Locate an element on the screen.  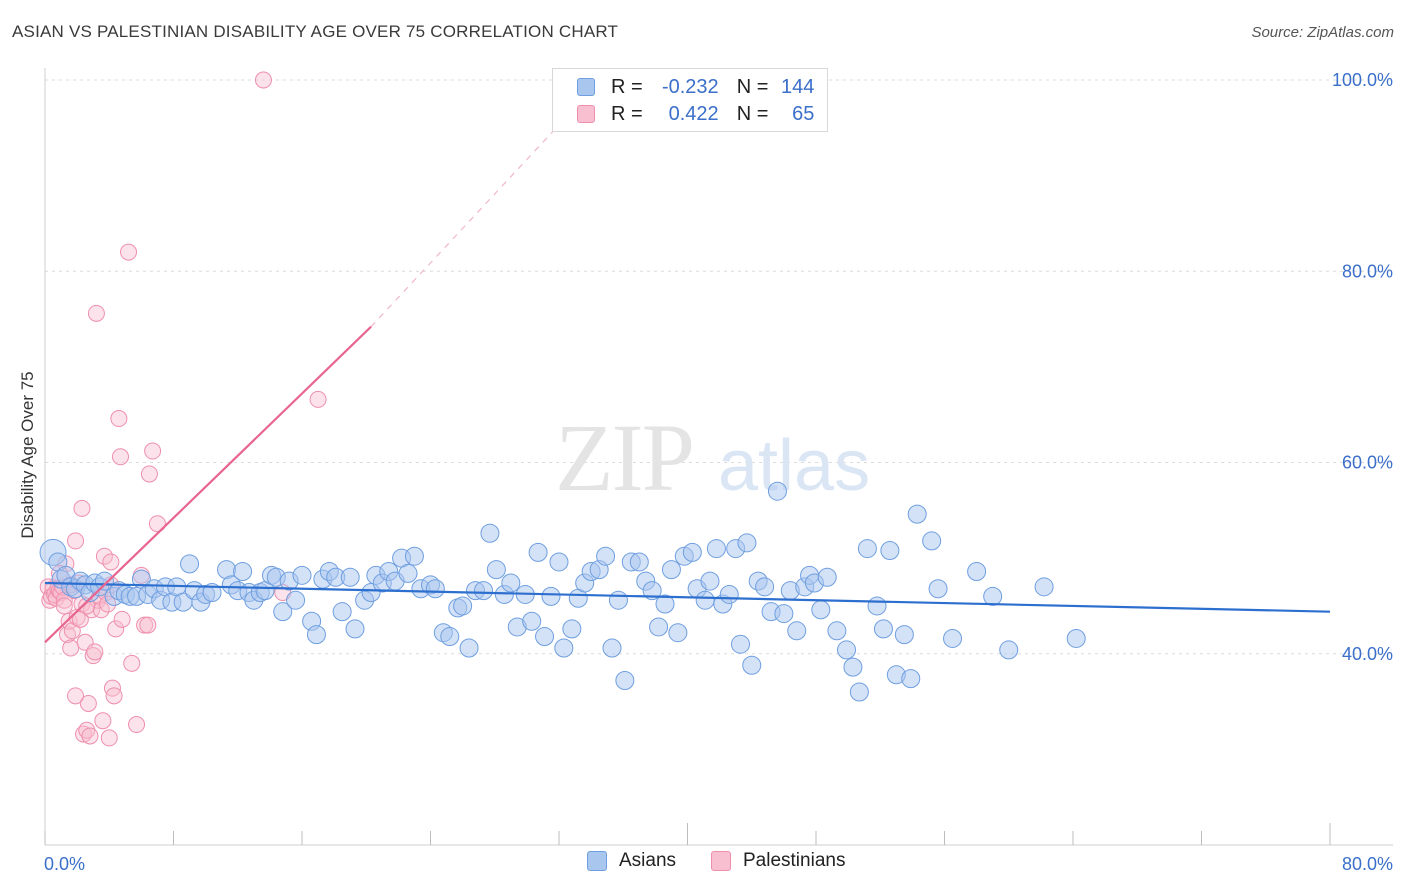
legend-r-value-palestinians: 0.422 is located at coordinates (693, 113).